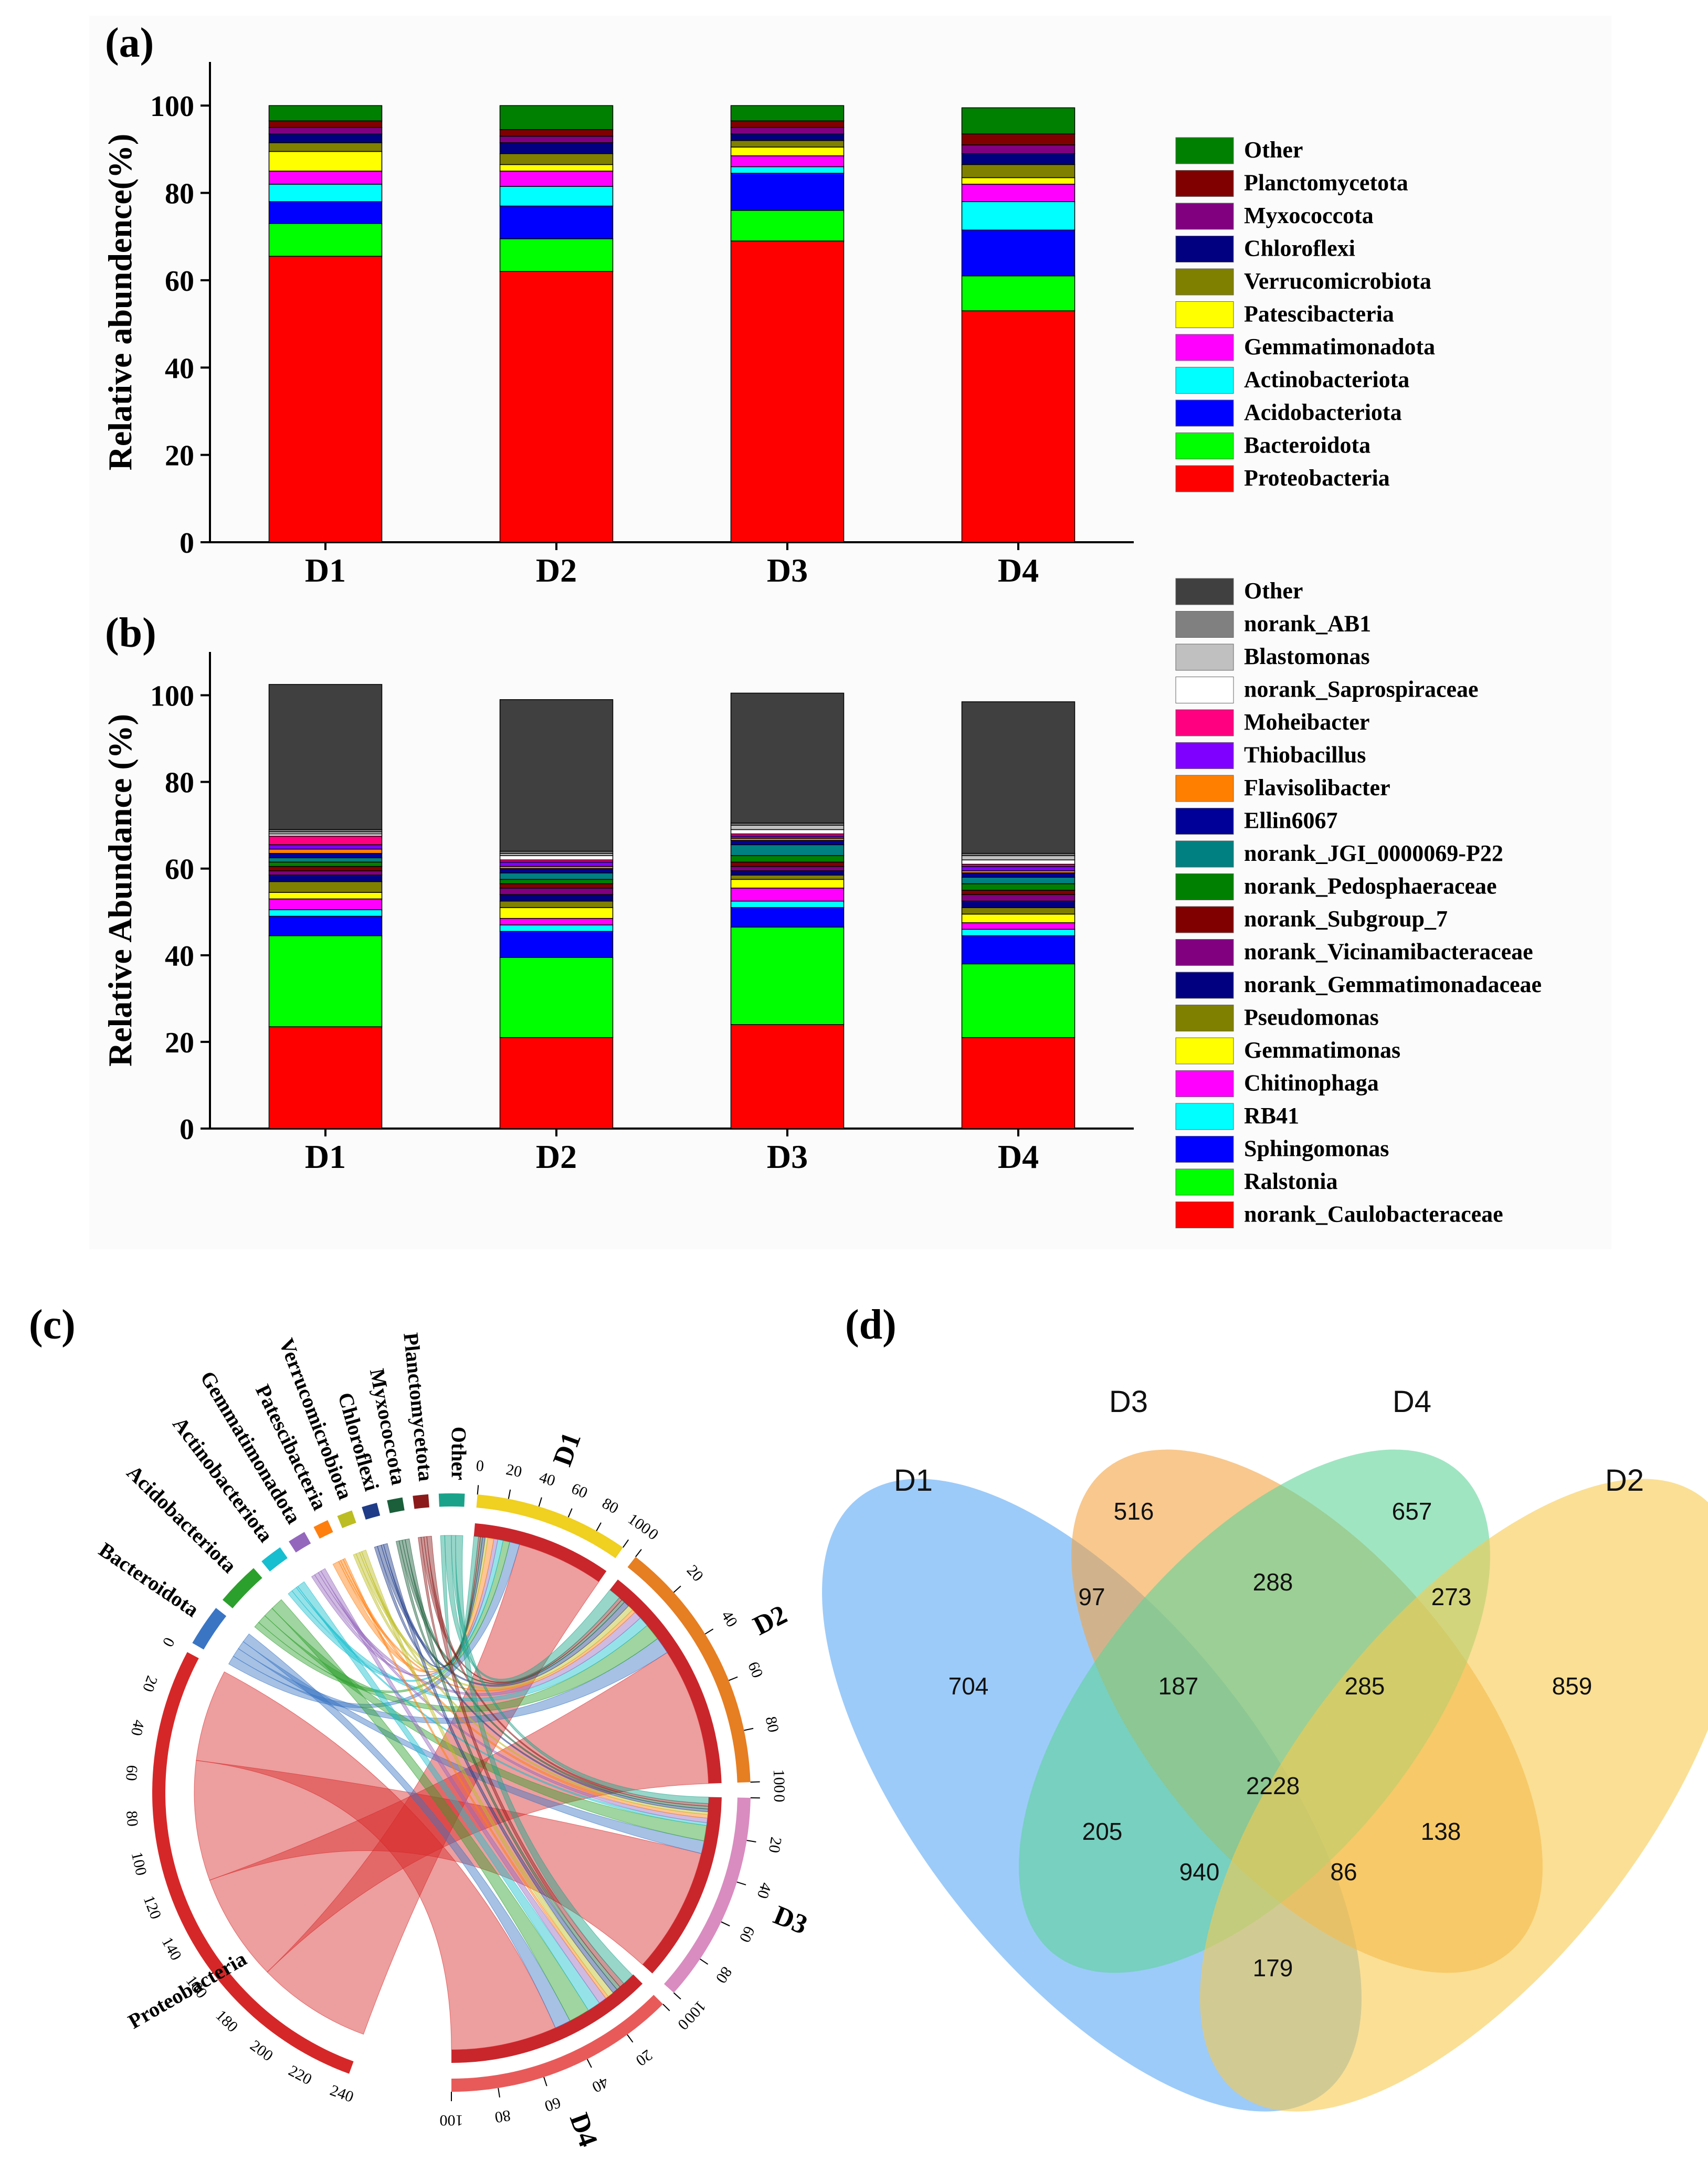 This screenshot has height=2160, width=1708. I want to click on bar-segment-planctomycetota-D1, so click(325, 124).